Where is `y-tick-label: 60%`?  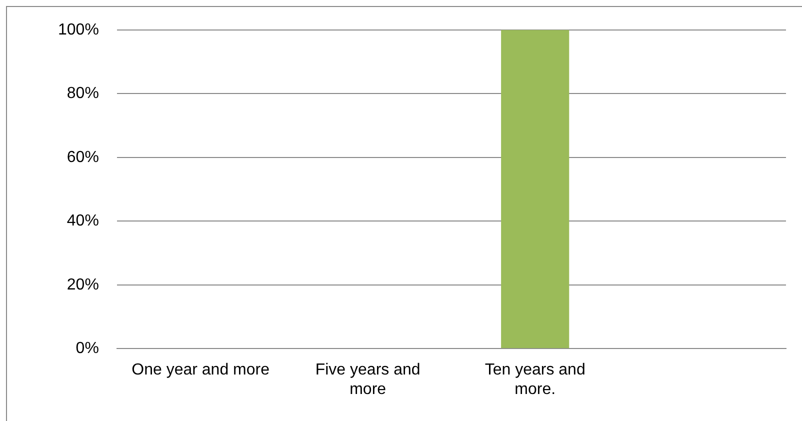
y-tick-label: 60% is located at coordinates (82, 157).